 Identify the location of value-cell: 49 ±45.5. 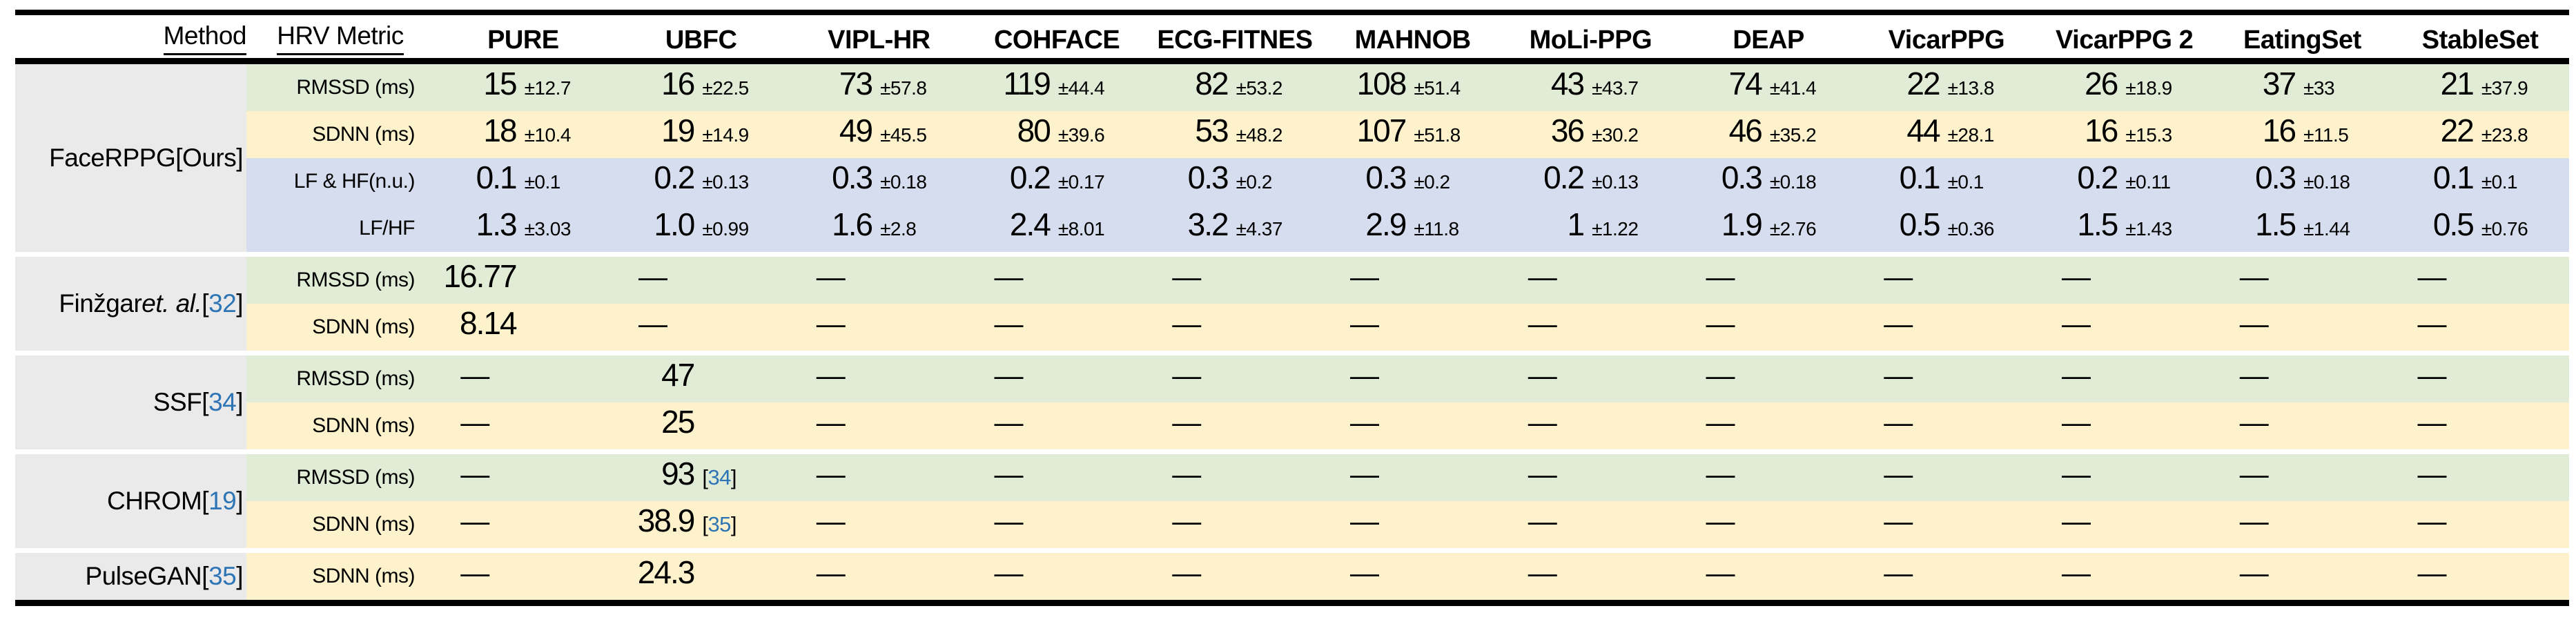
(879, 134).